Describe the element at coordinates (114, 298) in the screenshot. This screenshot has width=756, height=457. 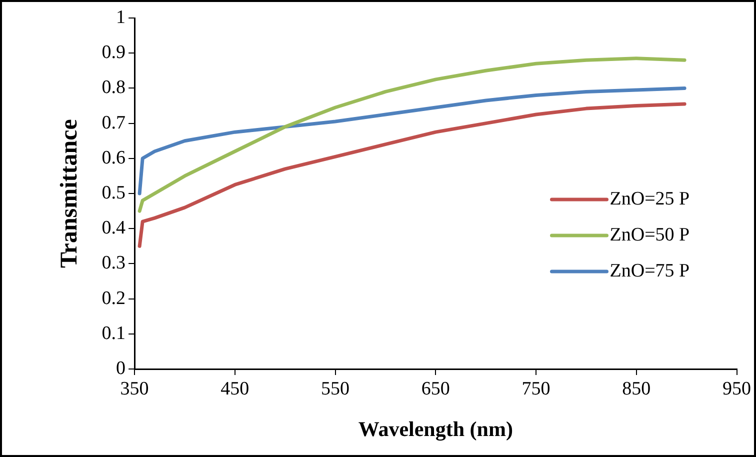
I see `y-tick-label: 0.2` at that location.